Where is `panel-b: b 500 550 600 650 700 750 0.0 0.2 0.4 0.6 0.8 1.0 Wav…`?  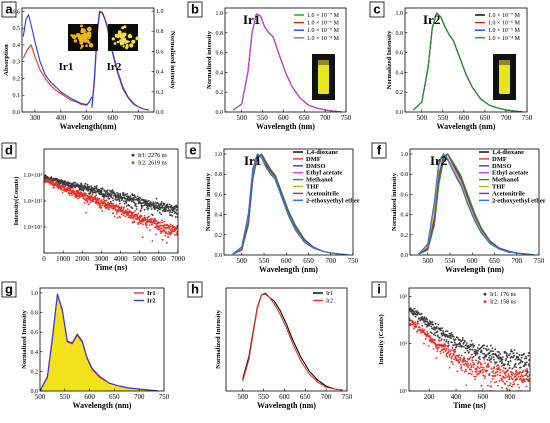 panel-b: b 500 550 600 650 700 750 0.0 0.2 0.4 0.6 0.8 1.0 Wav… is located at coordinates (269, 66).